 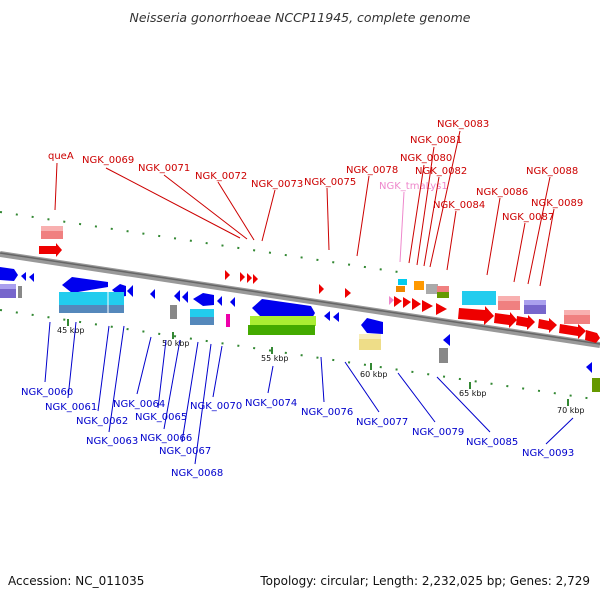 What do you see at coordinates (61, 156) in the screenshot?
I see `gene-label-forward: queA` at bounding box center [61, 156].